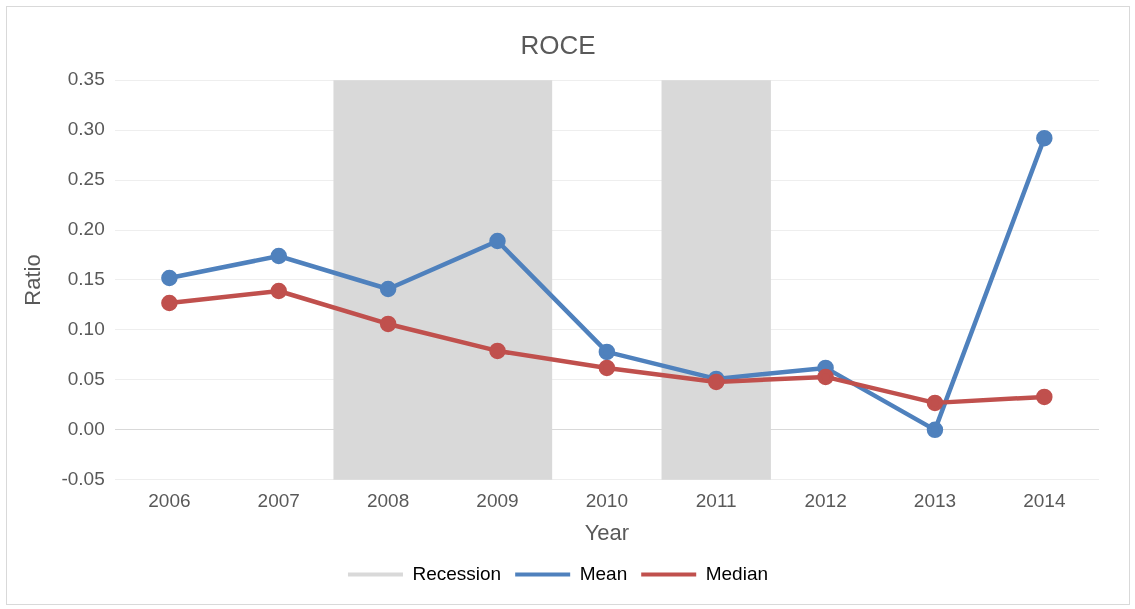  I want to click on y-axis-title: Ratio, so click(33, 280).